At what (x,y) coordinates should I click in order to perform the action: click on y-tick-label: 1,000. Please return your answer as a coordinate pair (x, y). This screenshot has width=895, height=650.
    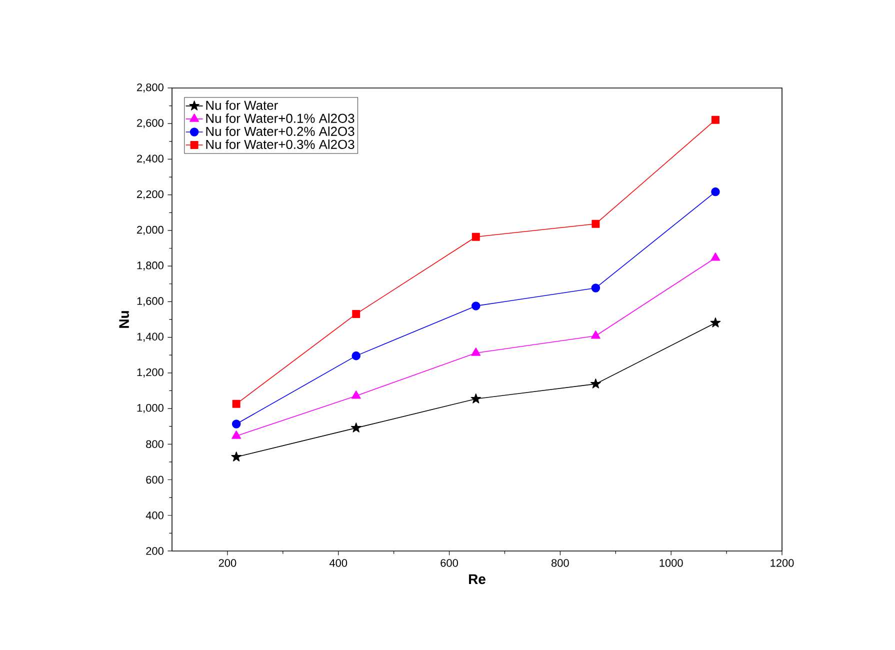
    Looking at the image, I should click on (150, 409).